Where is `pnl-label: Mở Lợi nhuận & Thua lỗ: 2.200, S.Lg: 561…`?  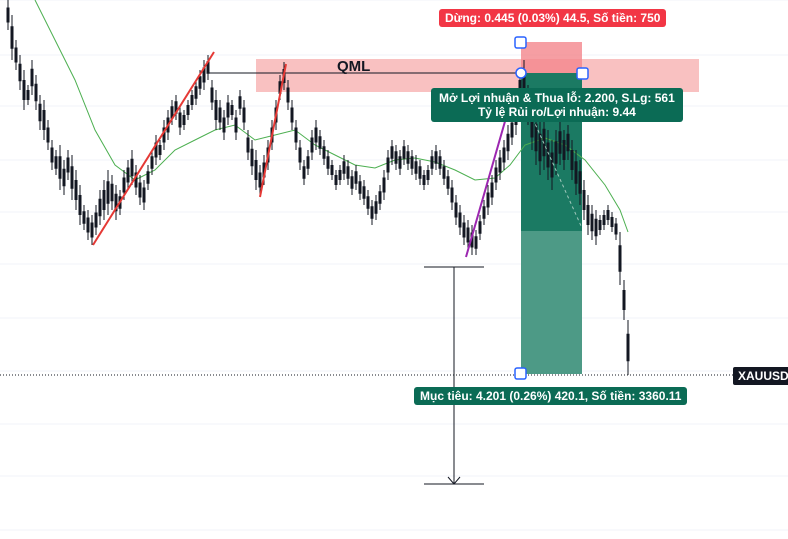 pnl-label: Mở Lợi nhuận & Thua lỗ: 2.200, S.Lg: 561… is located at coordinates (557, 105).